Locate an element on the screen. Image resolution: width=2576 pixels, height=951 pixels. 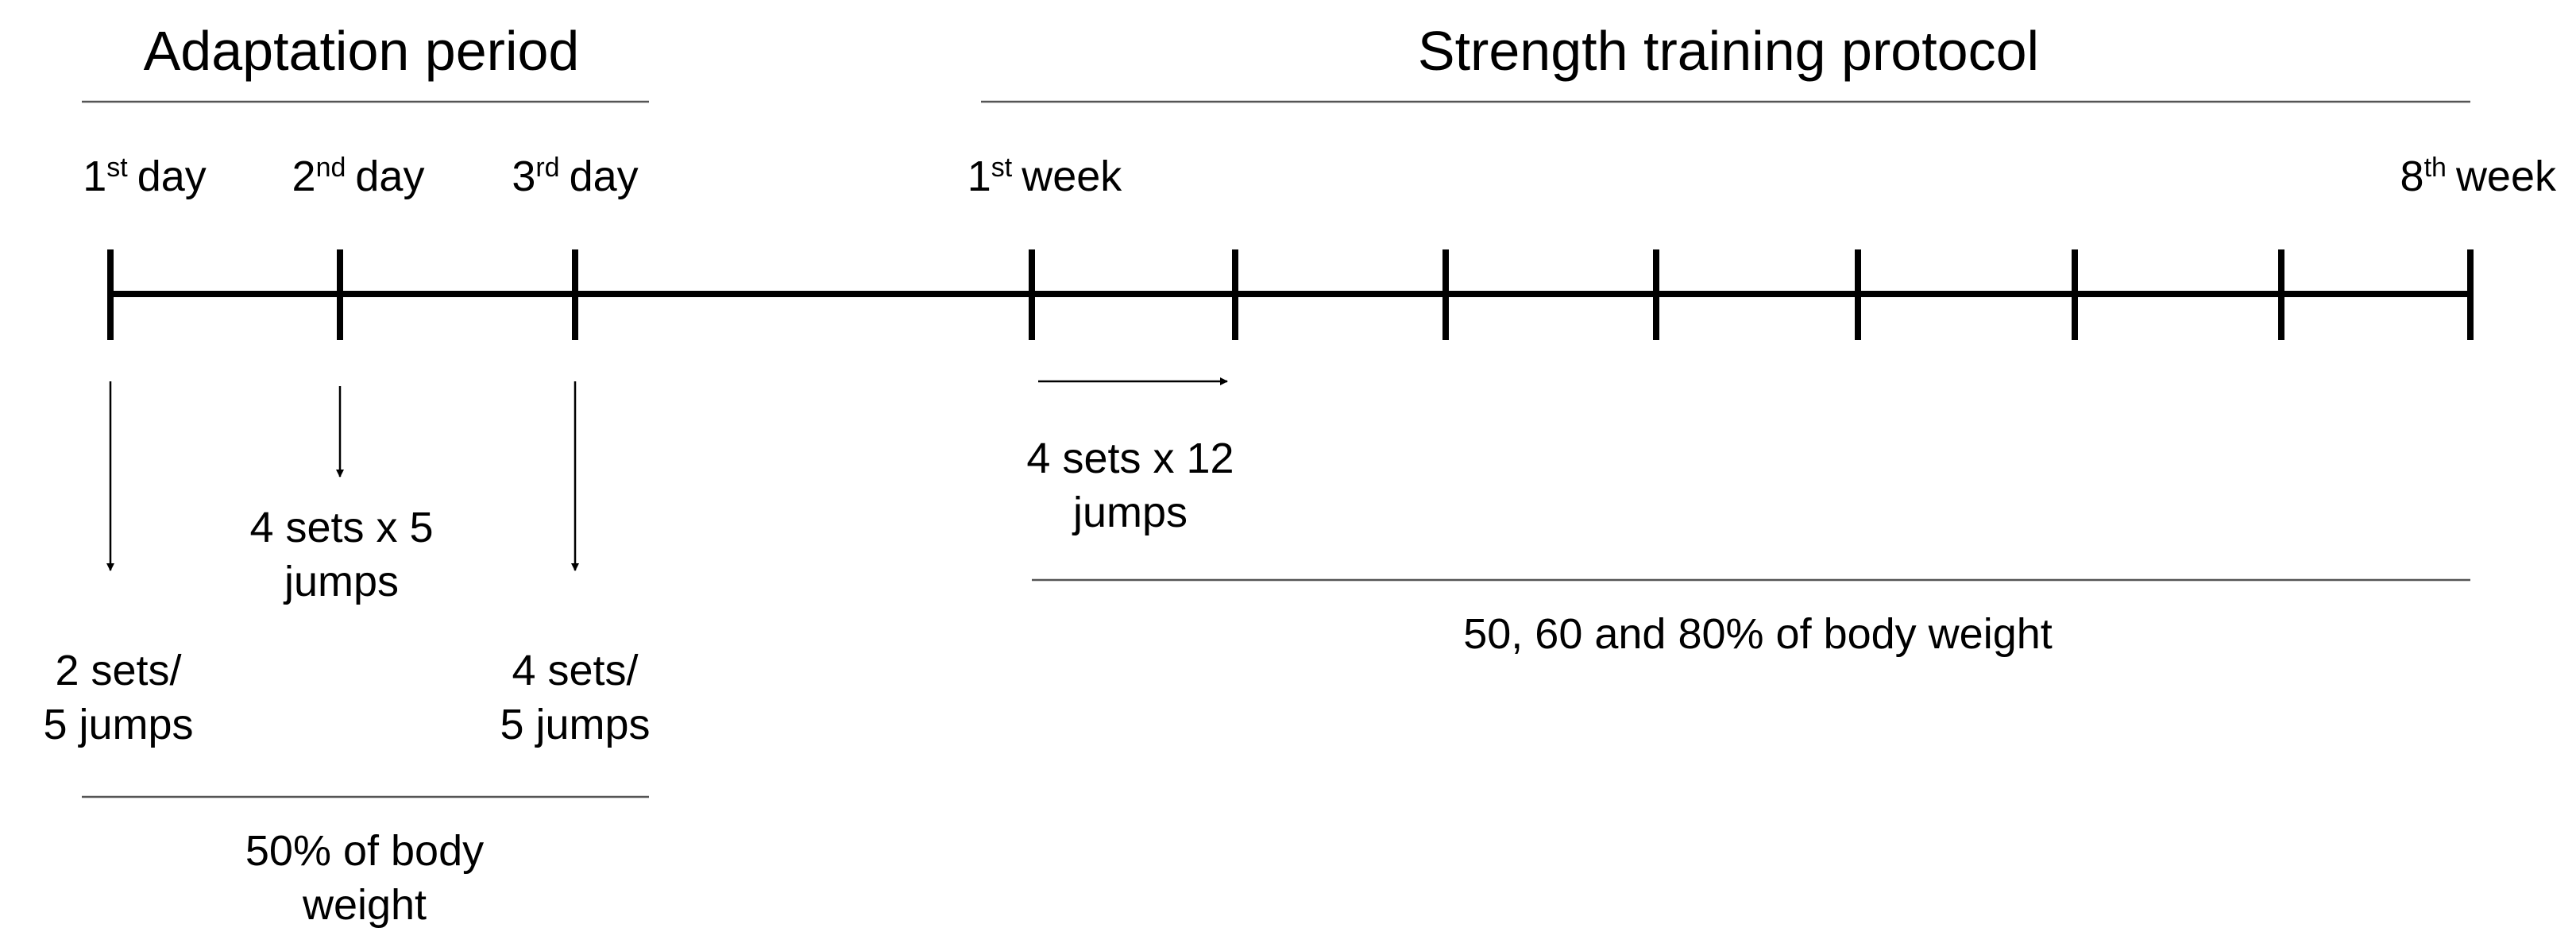
label-superscript: th is located at coordinates (2435, 168).